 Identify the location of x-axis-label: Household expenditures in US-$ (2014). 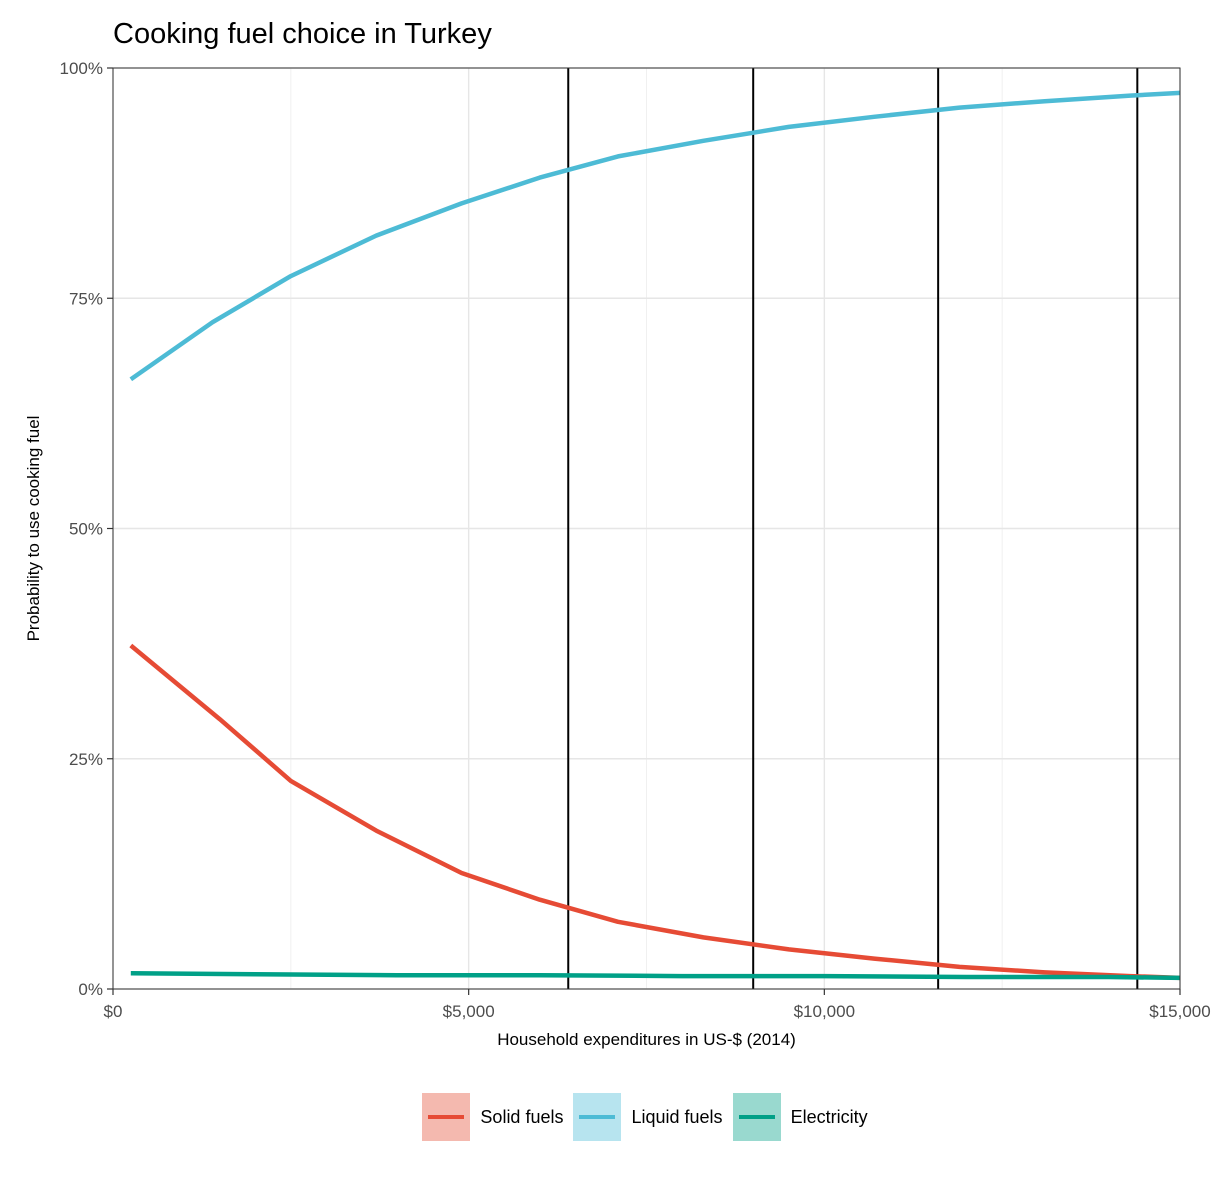
(646, 1039).